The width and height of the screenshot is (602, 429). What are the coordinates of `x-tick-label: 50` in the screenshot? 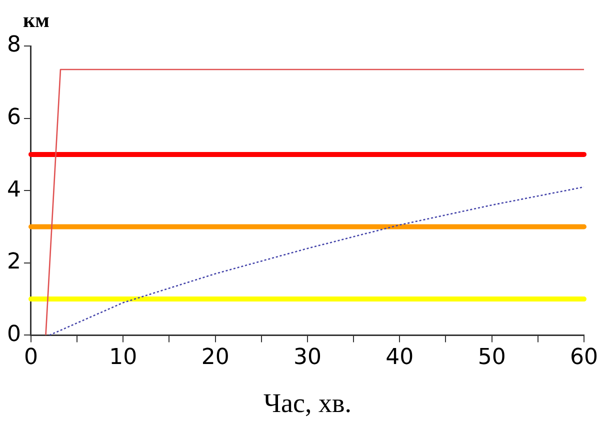 It's located at (492, 357).